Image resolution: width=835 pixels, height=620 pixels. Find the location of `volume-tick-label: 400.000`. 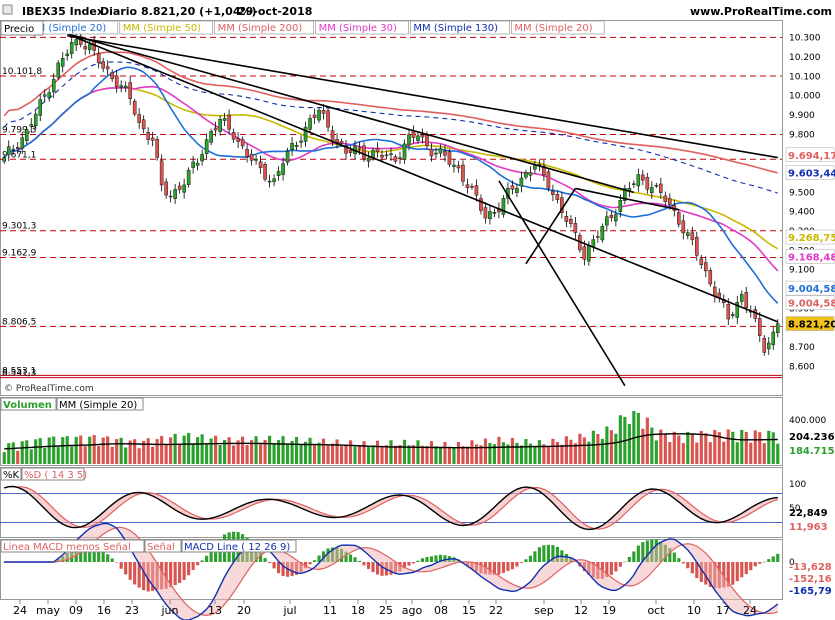

volume-tick-label: 400.000 is located at coordinates (807, 421).